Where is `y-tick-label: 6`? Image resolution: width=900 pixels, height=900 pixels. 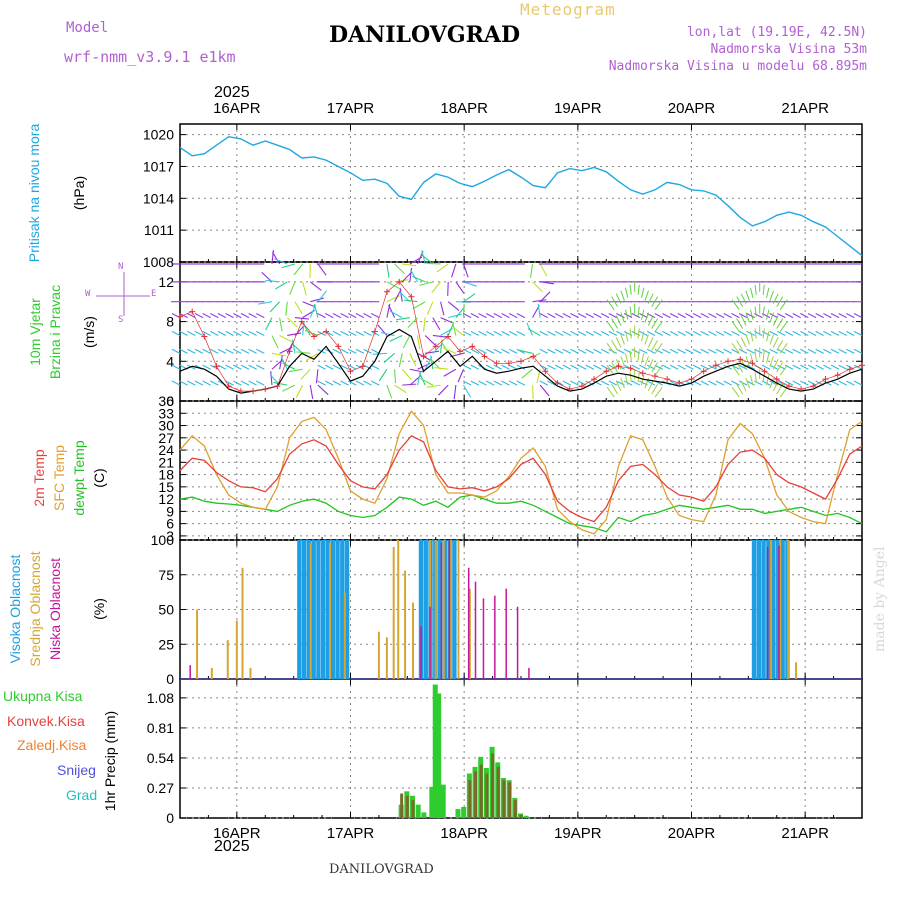
y-tick-label: 6 is located at coordinates (170, 524).